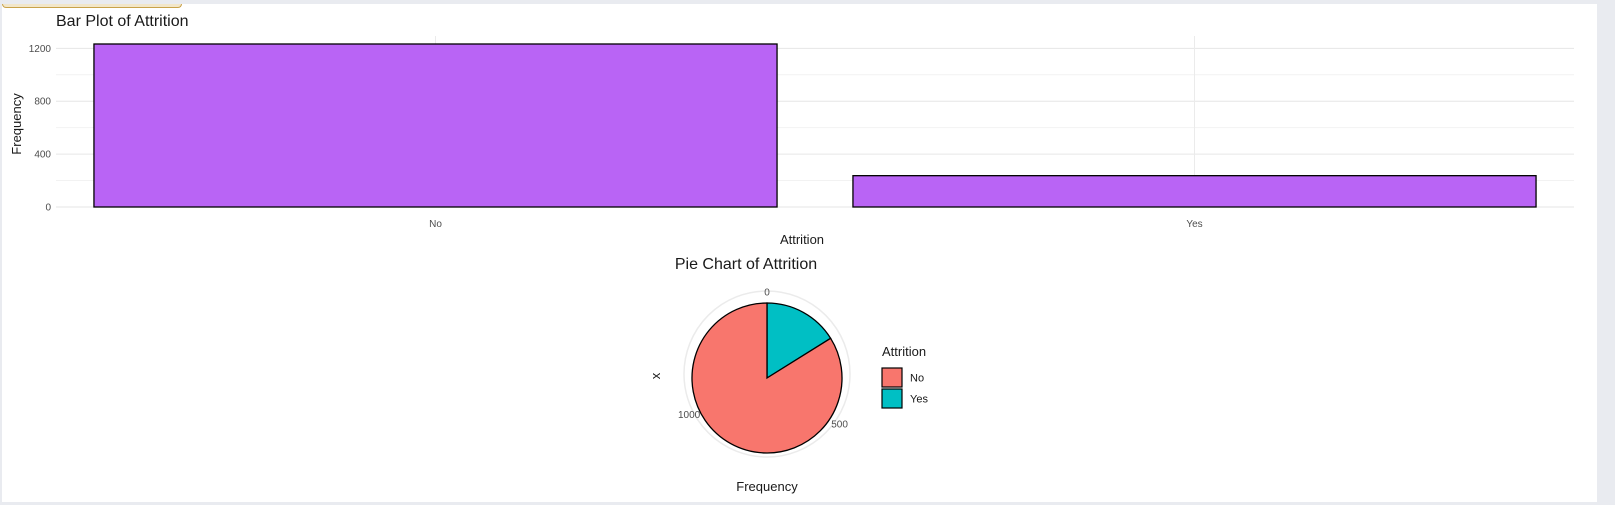 The width and height of the screenshot is (1615, 505). Describe the element at coordinates (16, 124) in the screenshot. I see `bar-y-axis-title: Frequency` at that location.